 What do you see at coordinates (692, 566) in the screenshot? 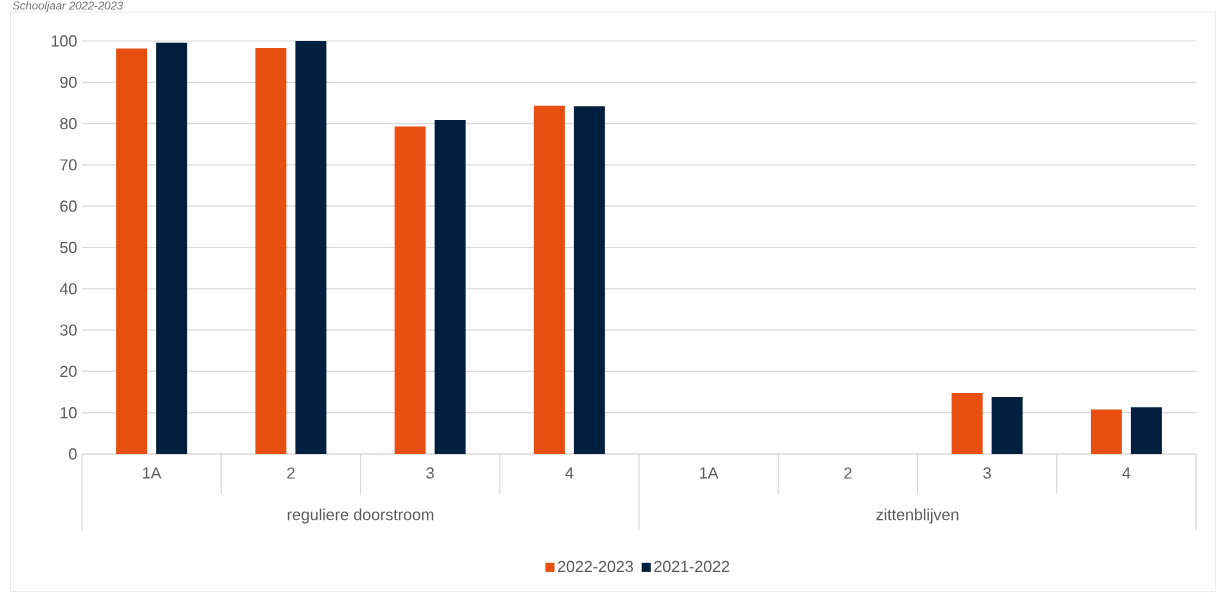
I see `legend-label: 2021-2022` at bounding box center [692, 566].